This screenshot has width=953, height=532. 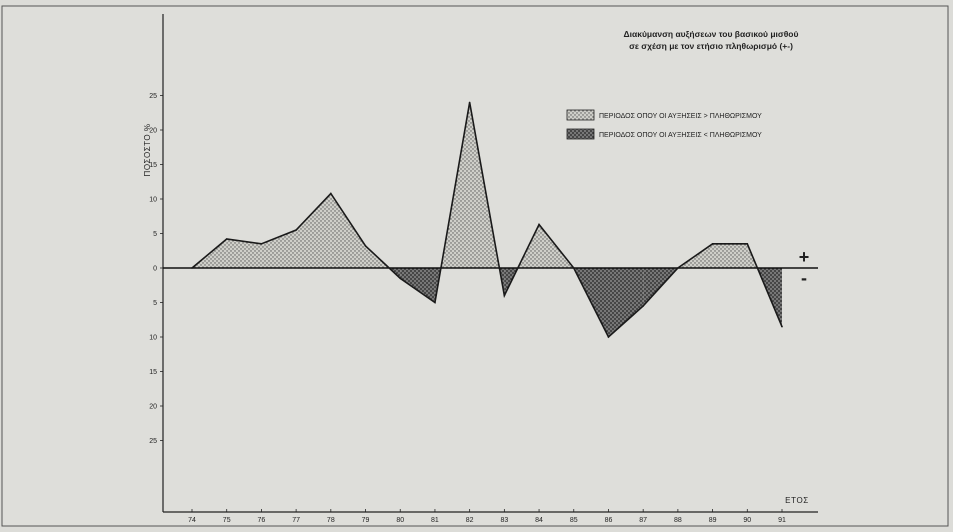 I want to click on y-tick-label: 0, so click(x=155, y=269).